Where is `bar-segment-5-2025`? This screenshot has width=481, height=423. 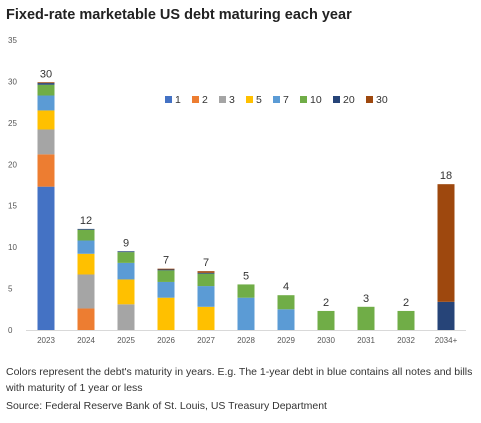
bar-segment-5-2025 is located at coordinates (126, 292).